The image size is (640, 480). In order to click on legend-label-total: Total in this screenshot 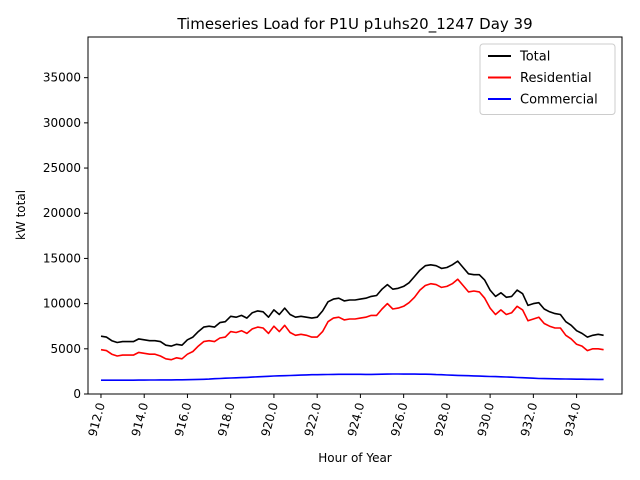, I will do `click(534, 57)`.